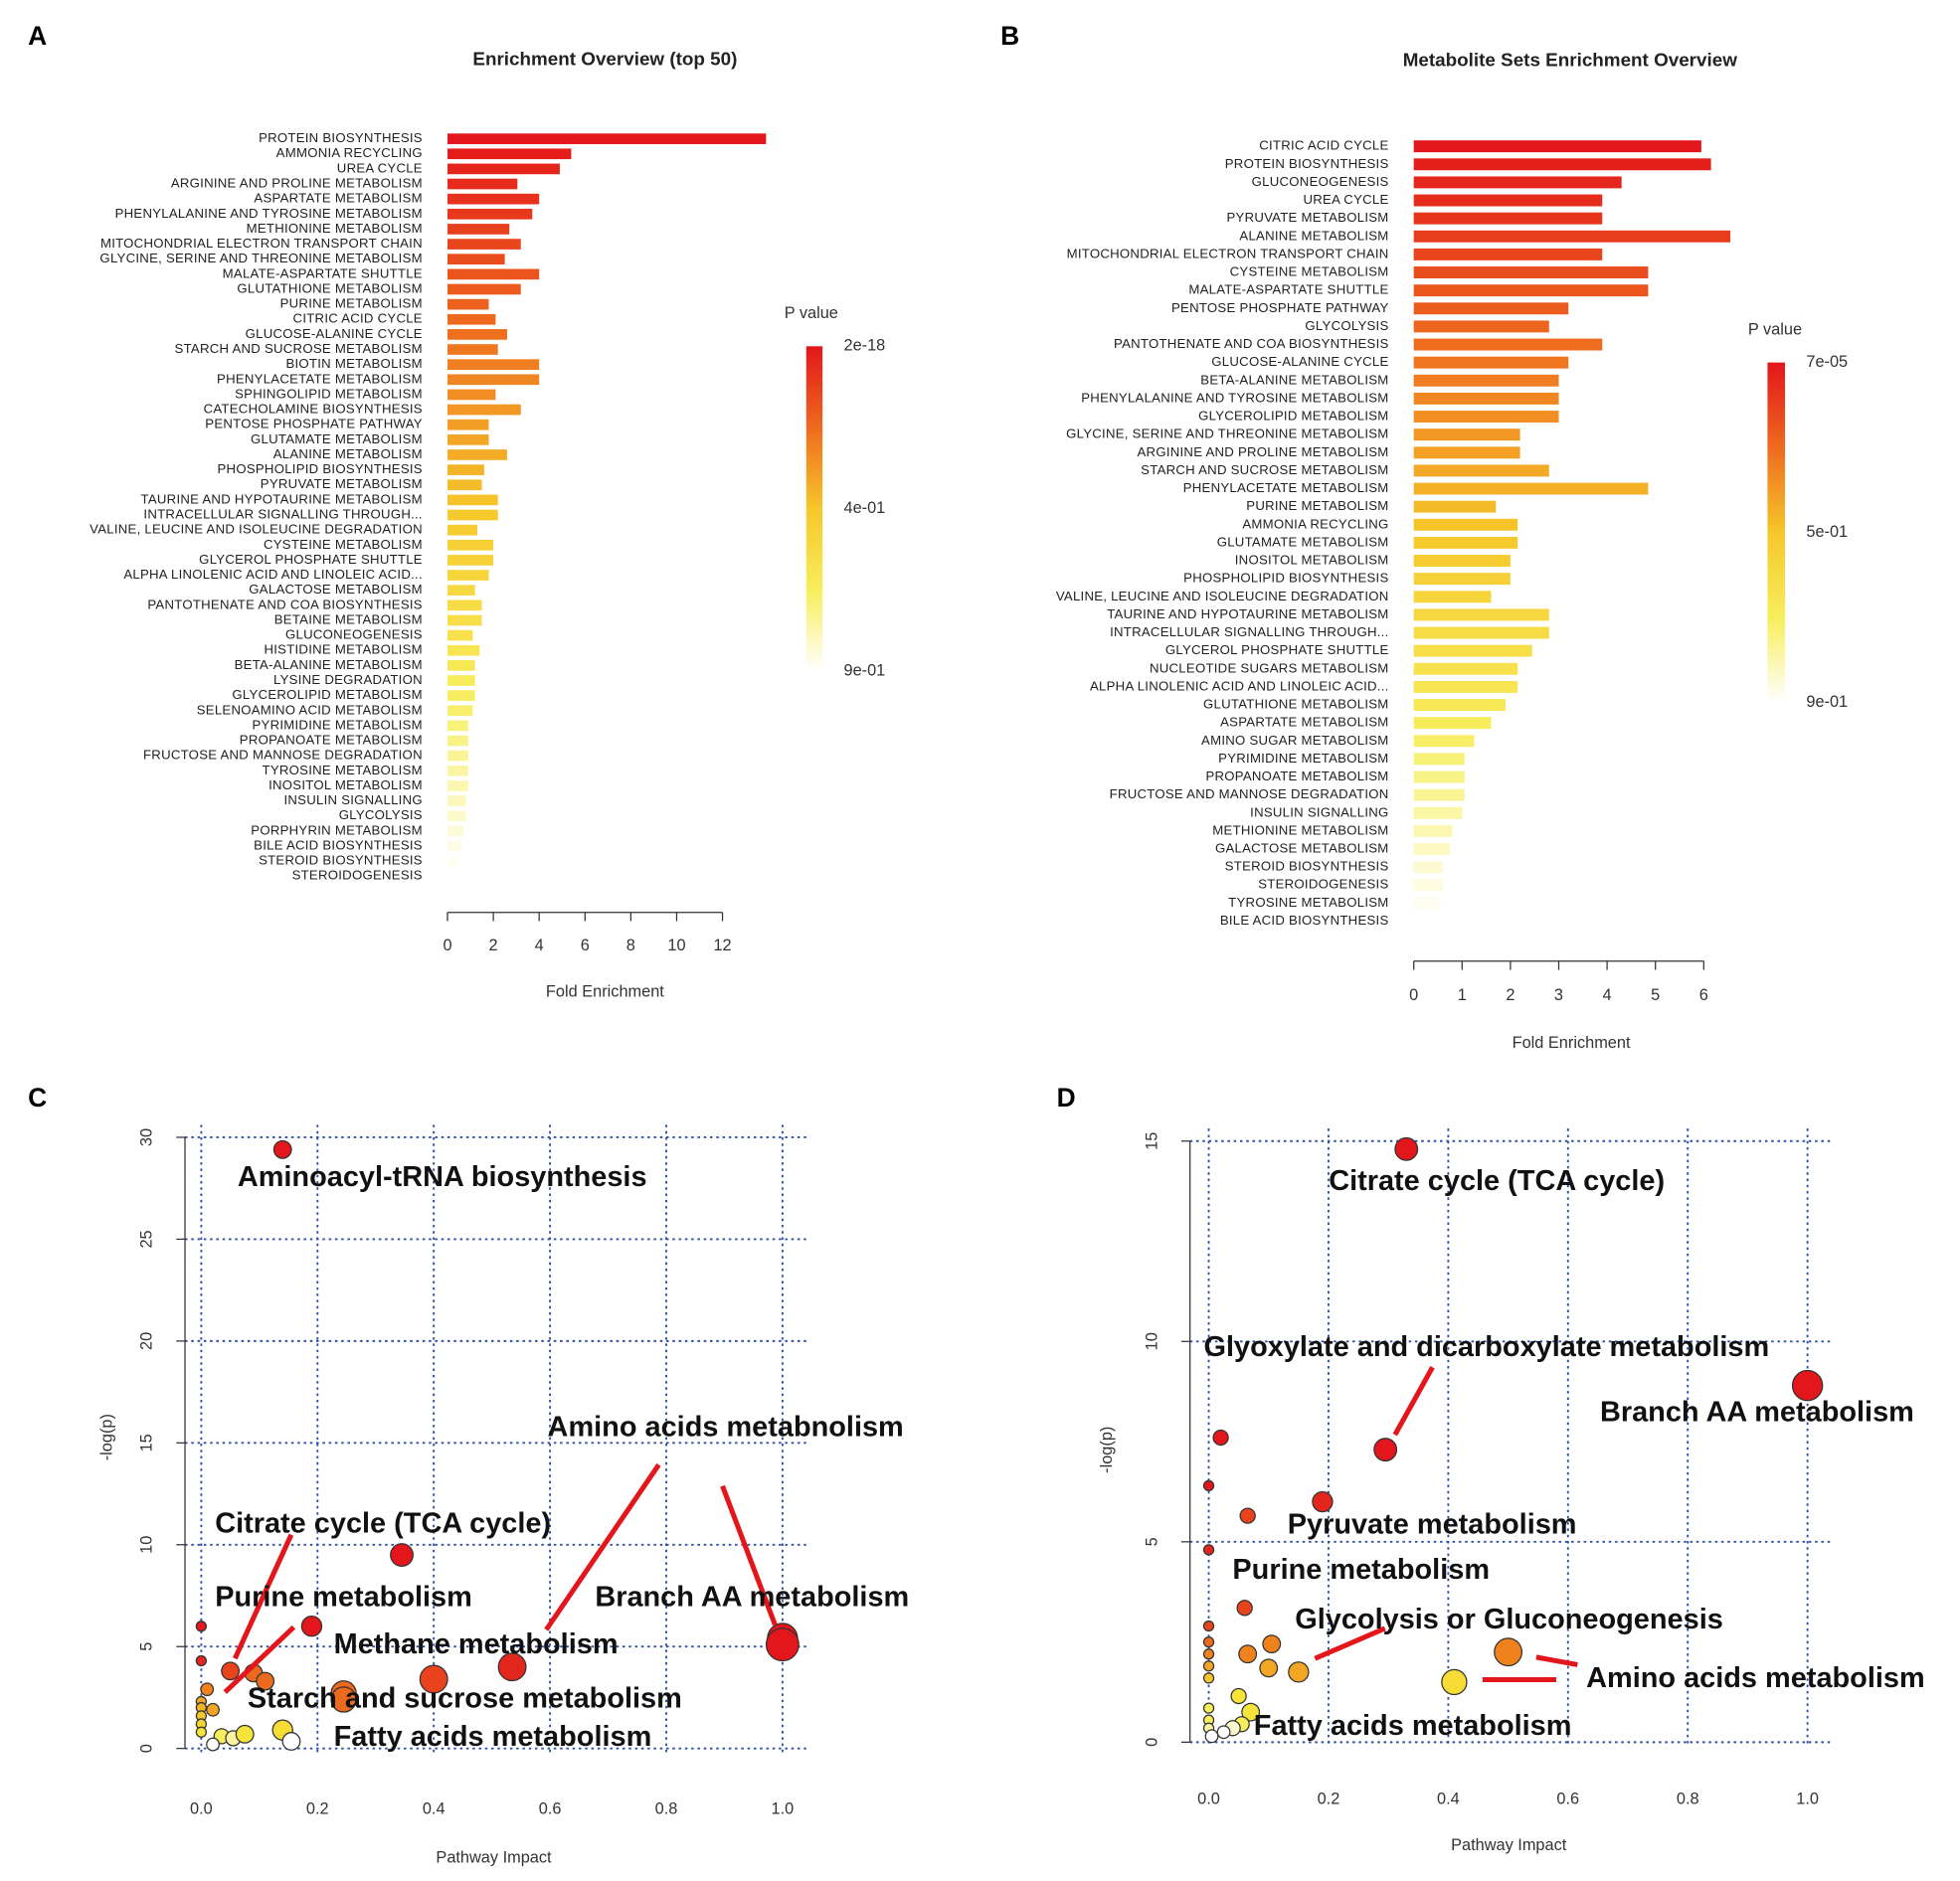 The width and height of the screenshot is (1960, 1881). Describe the element at coordinates (337, 438) in the screenshot. I see `y-tick-label: GLUTAMATE METABOLISM` at that location.